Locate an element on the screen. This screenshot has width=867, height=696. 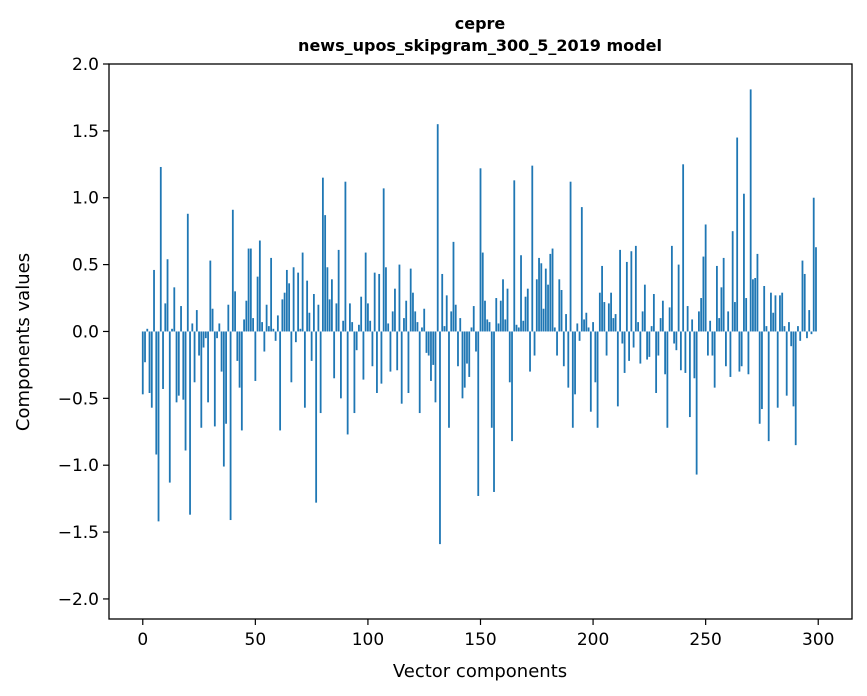
x-axis-ticks: 0 50 100 150 200 250 300 is located at coordinates (485, 634).